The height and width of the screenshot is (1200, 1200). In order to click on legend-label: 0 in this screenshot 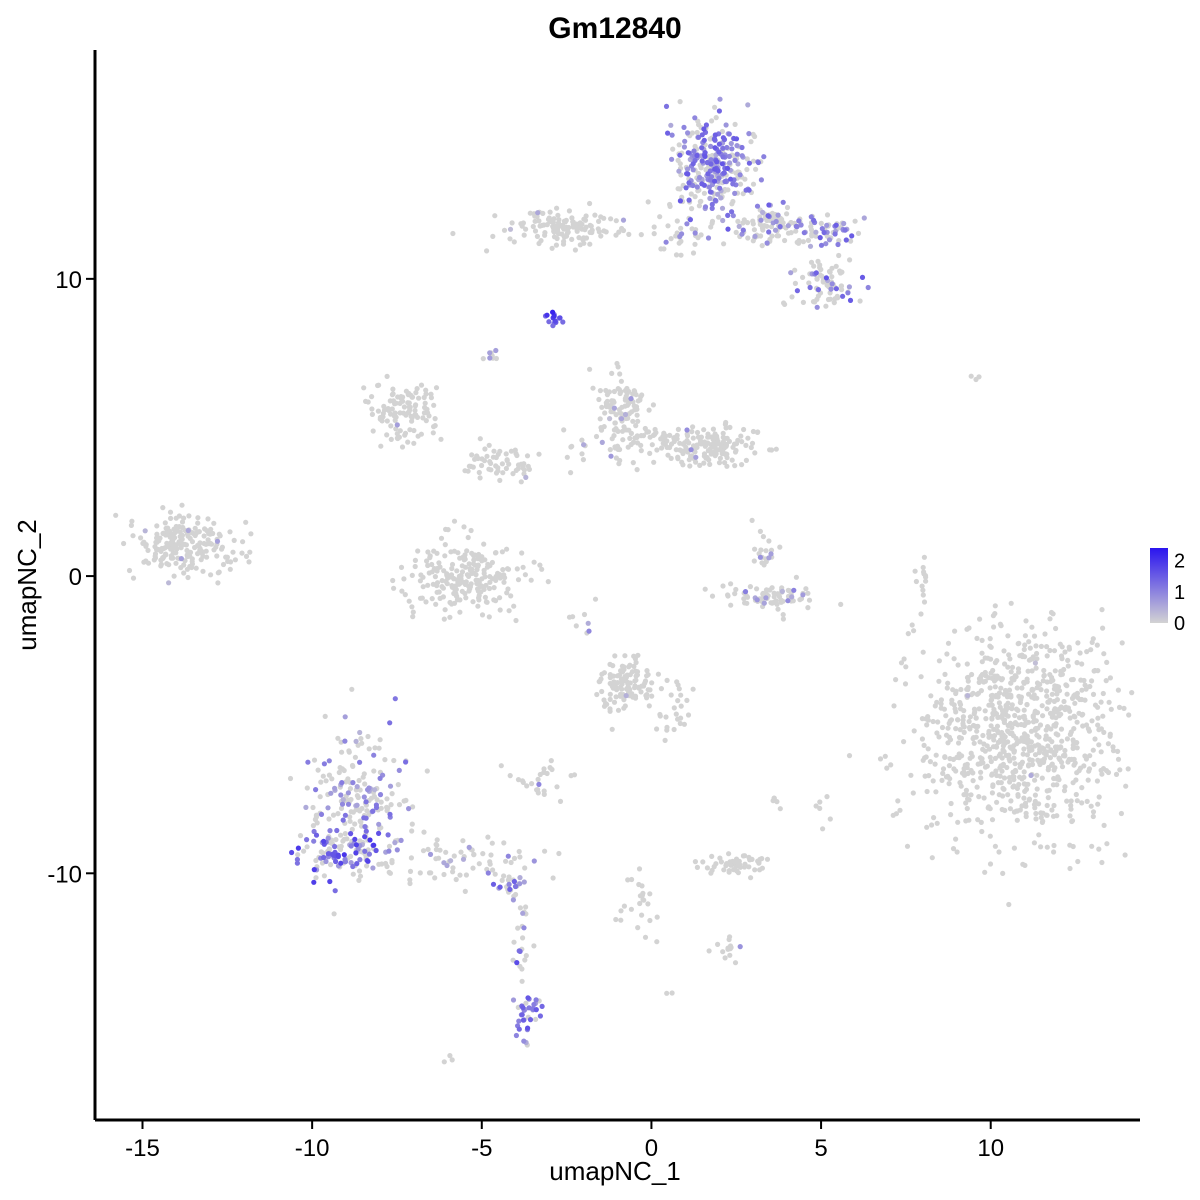, I will do `click(1179, 624)`.